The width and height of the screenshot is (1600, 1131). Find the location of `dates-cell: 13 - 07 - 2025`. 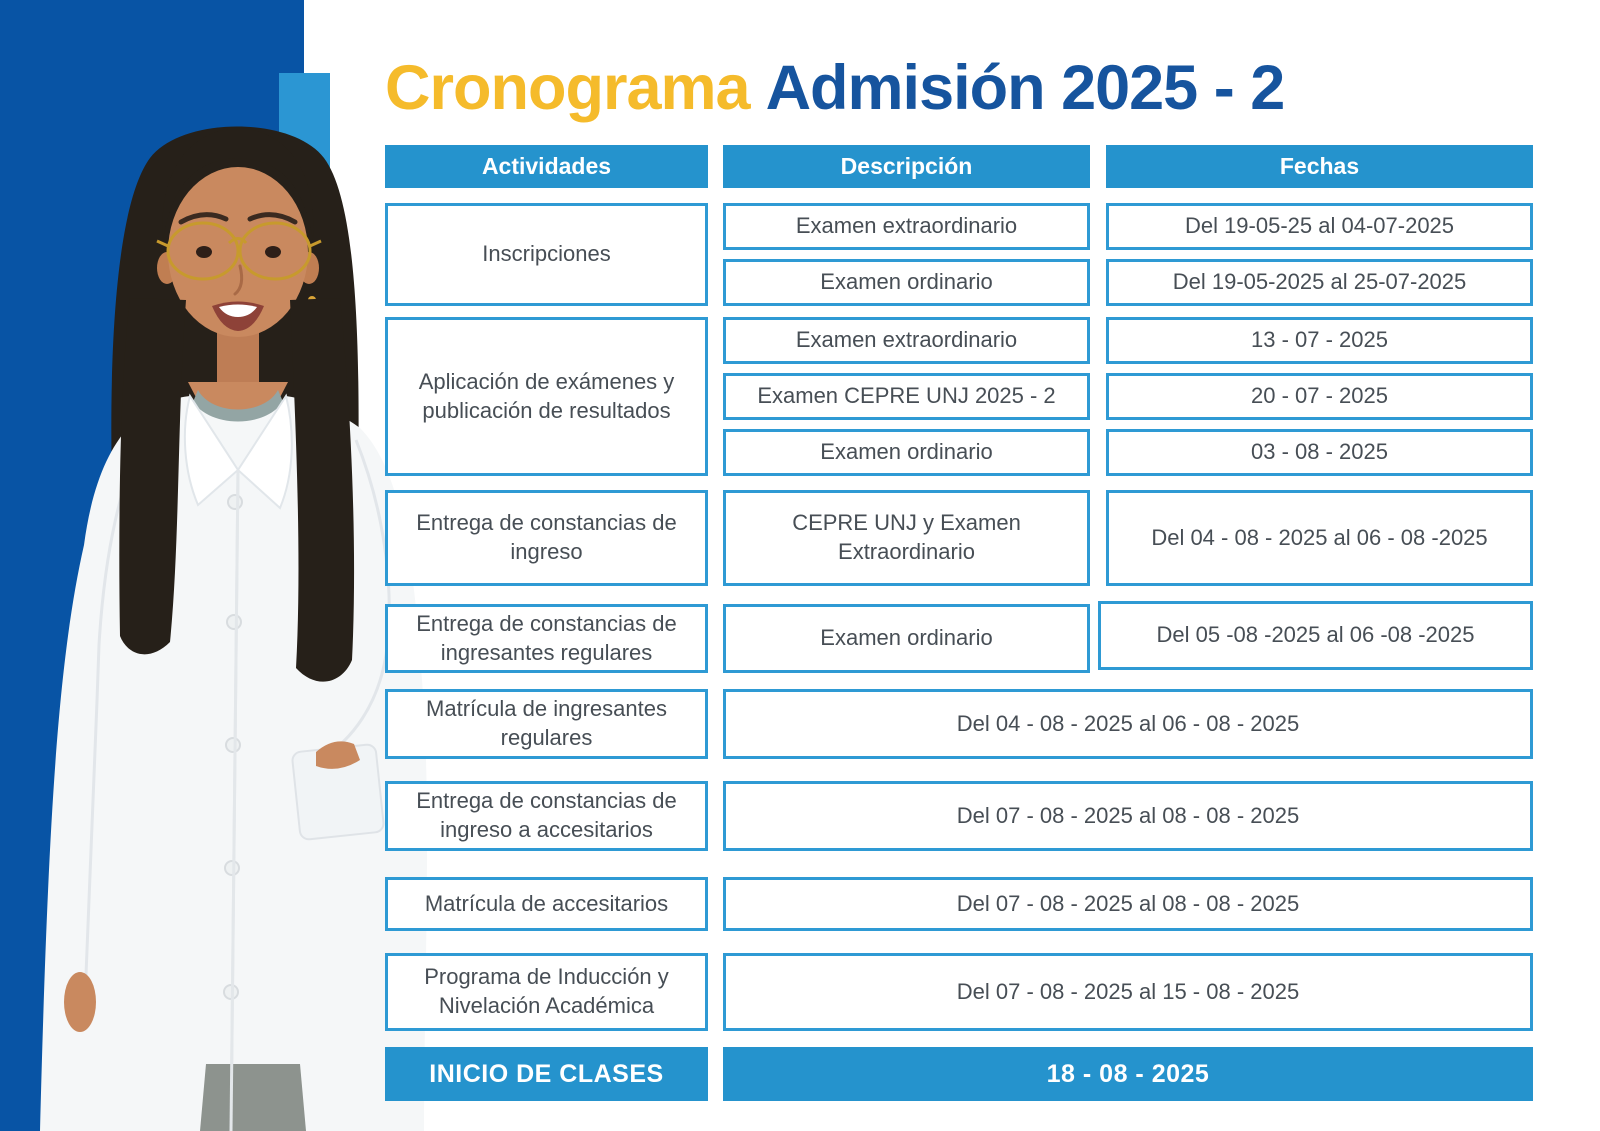

dates-cell: 13 - 07 - 2025 is located at coordinates (1319, 340).